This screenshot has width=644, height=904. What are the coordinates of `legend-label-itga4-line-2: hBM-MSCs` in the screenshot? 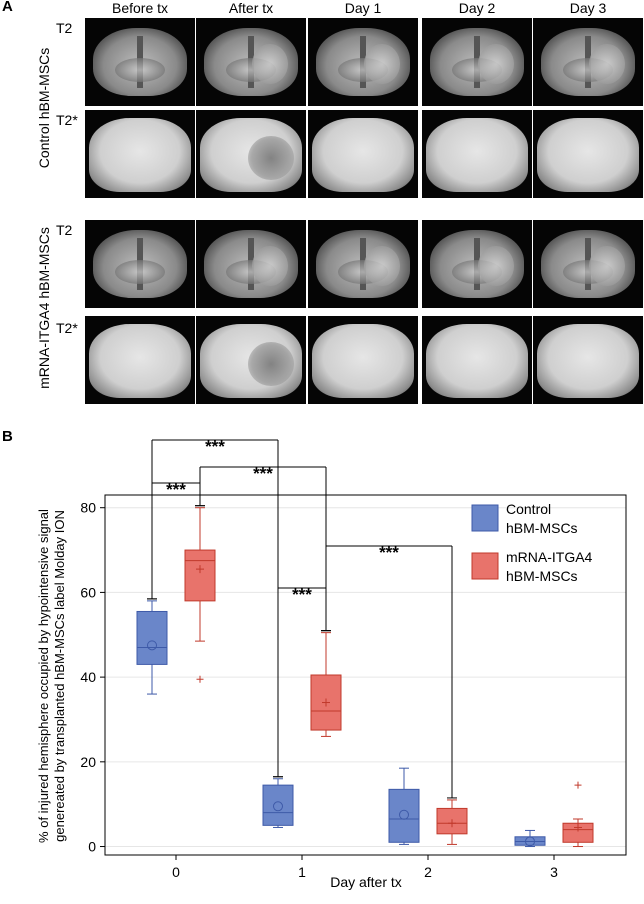 It's located at (542, 576).